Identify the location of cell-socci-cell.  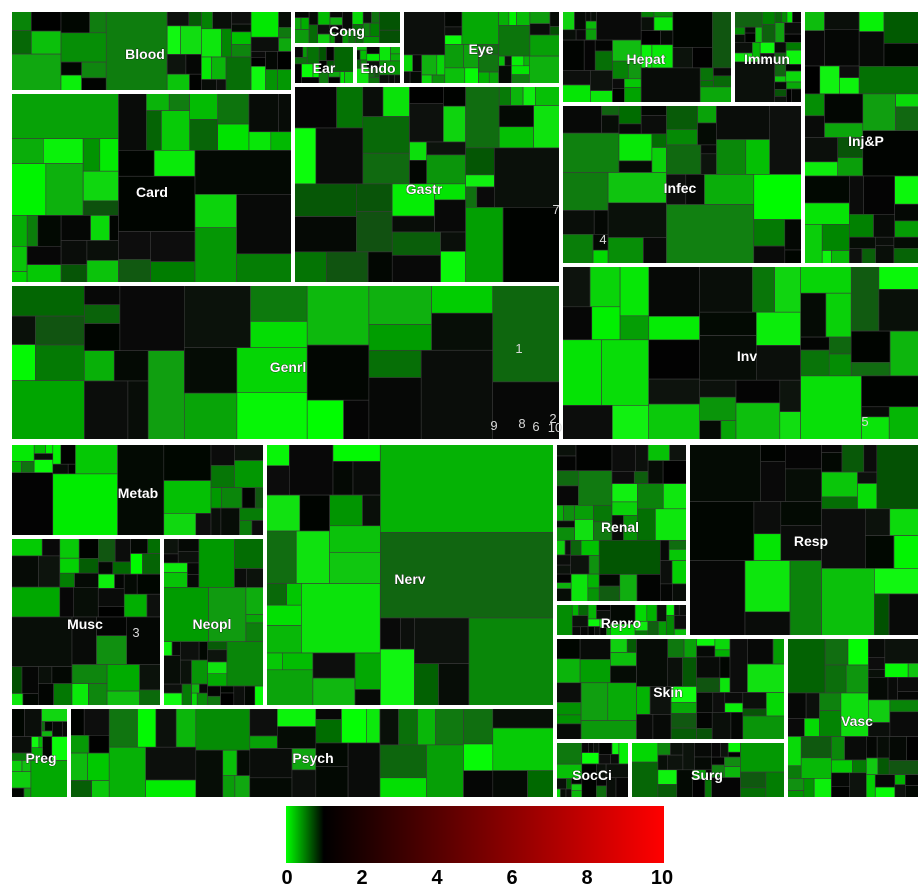
(569, 784).